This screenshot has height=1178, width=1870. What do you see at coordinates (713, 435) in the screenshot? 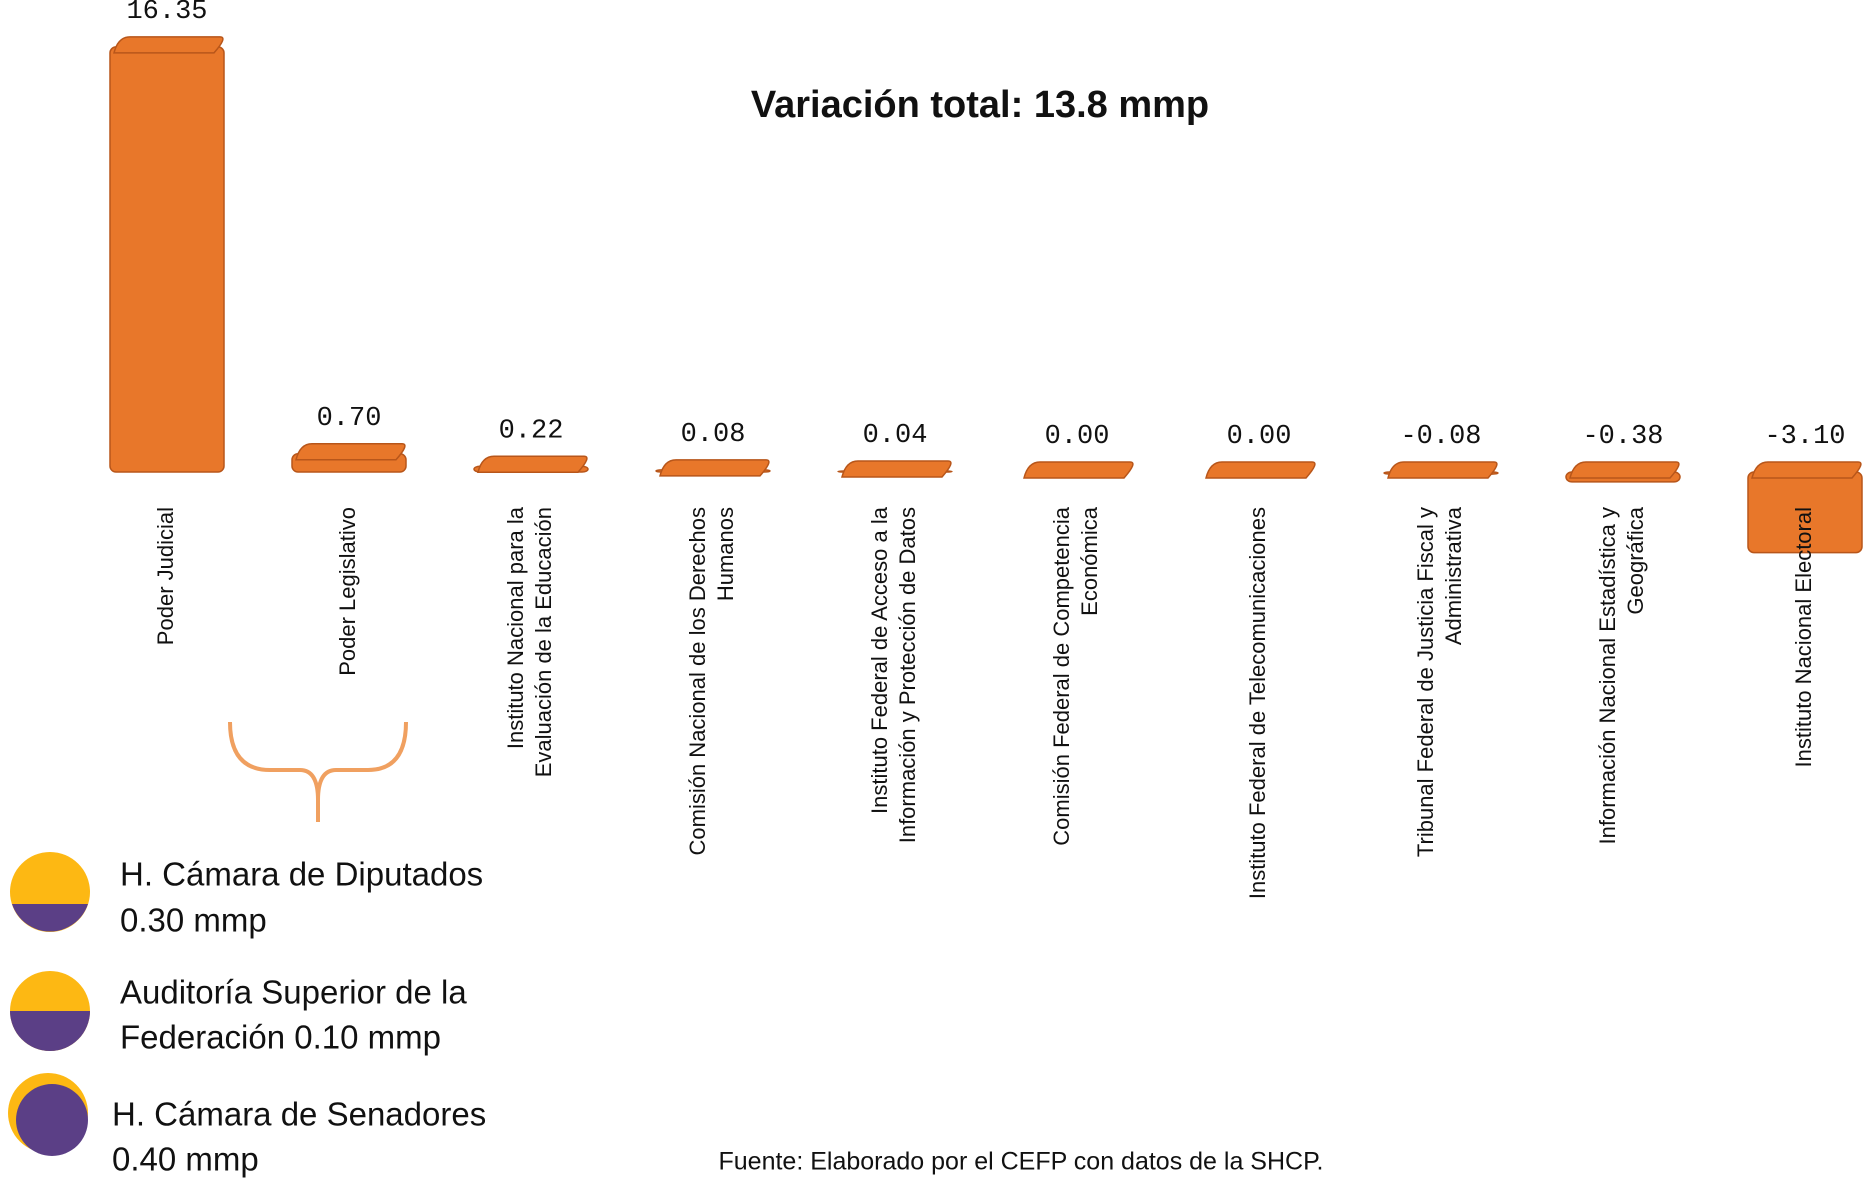
I see `value-label: 0.08` at bounding box center [713, 435].